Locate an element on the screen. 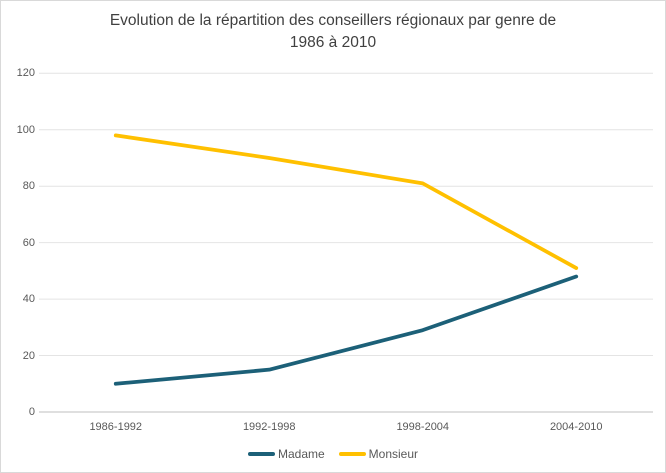 The height and width of the screenshot is (473, 666). y-axis-tick-label: 20 is located at coordinates (28, 355).